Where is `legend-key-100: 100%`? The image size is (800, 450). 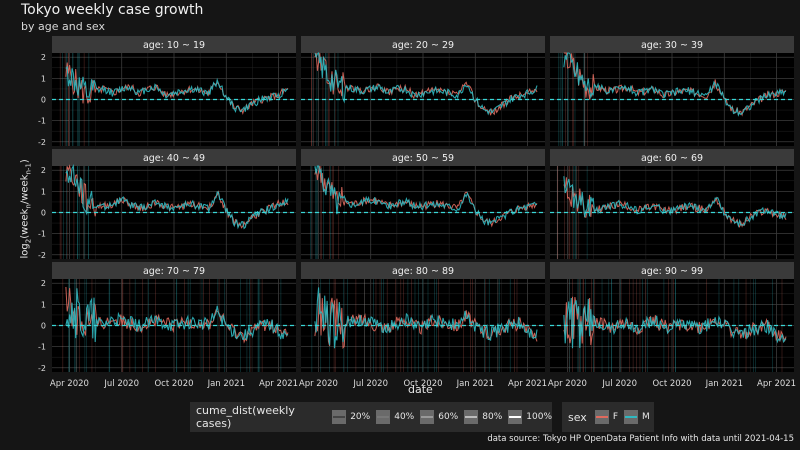
legend-key-100: 100% is located at coordinates (530, 417).